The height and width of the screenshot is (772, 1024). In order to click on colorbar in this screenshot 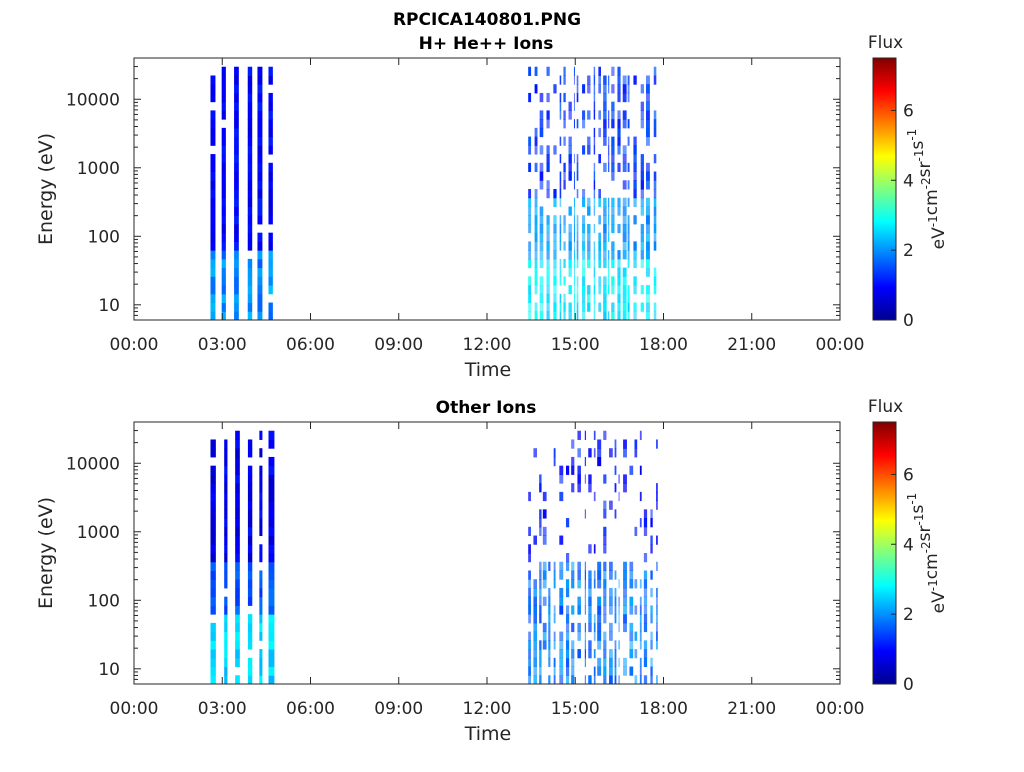, I will do `click(884, 189)`.